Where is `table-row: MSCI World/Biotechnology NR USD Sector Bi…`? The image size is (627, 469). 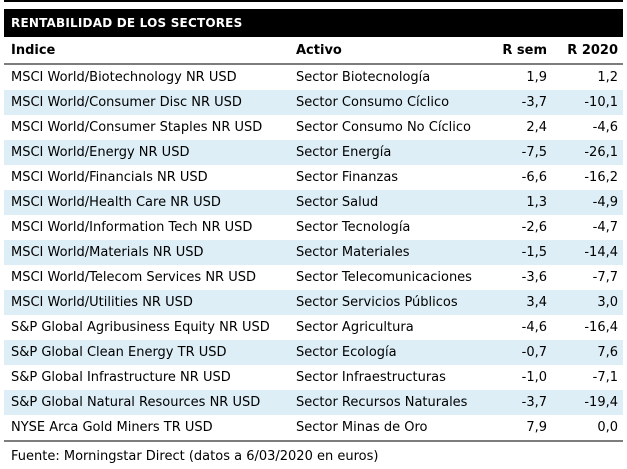 table-row: MSCI World/Biotechnology NR USD Sector Bi… is located at coordinates (313, 77).